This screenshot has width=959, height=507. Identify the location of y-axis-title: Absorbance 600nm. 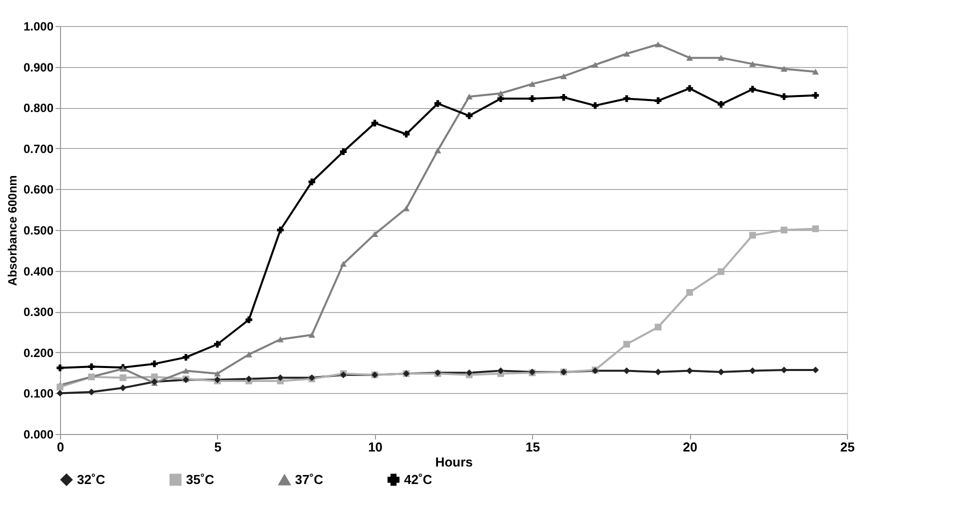
(12, 230).